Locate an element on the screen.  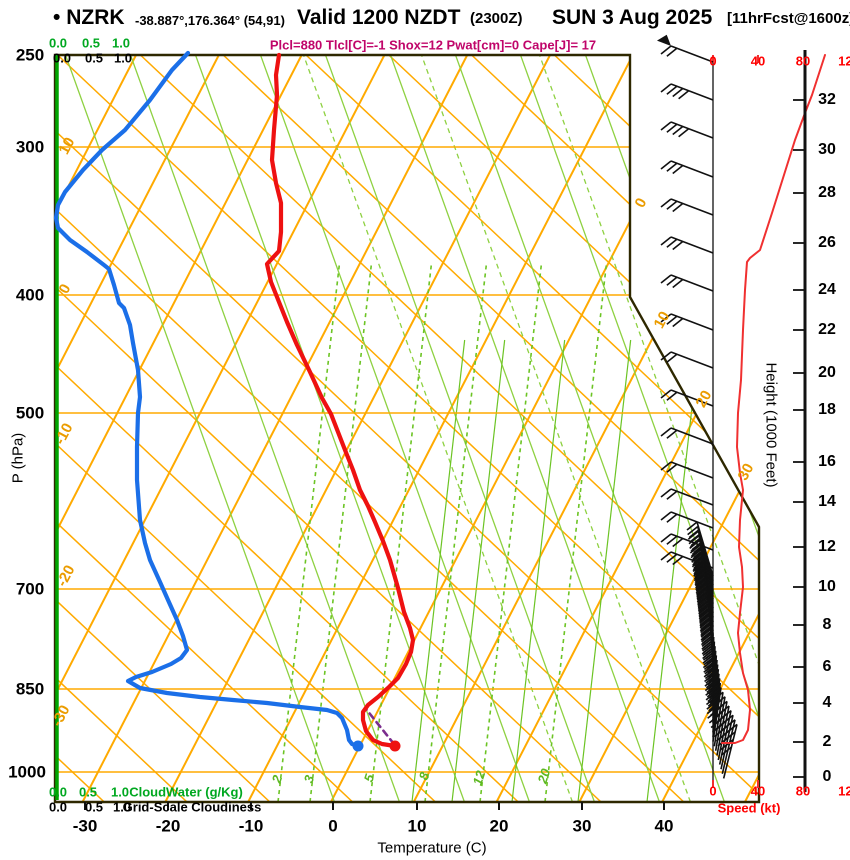
temperature-tick-label: 20 is located at coordinates (499, 826).